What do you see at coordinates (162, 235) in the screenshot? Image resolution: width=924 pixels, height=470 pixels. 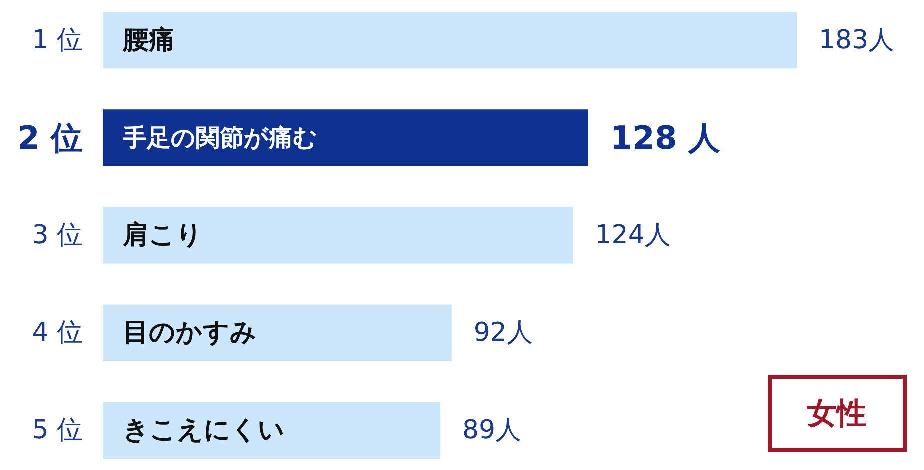 I see `y-tick-label: 肩こり` at bounding box center [162, 235].